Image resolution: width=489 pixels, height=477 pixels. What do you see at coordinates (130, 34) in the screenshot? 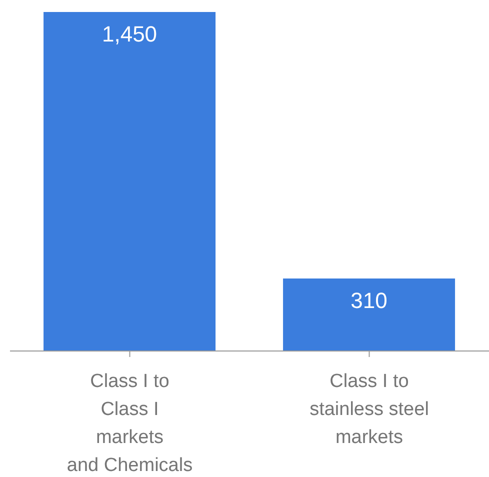
I see `data-label: 1,450` at bounding box center [130, 34].